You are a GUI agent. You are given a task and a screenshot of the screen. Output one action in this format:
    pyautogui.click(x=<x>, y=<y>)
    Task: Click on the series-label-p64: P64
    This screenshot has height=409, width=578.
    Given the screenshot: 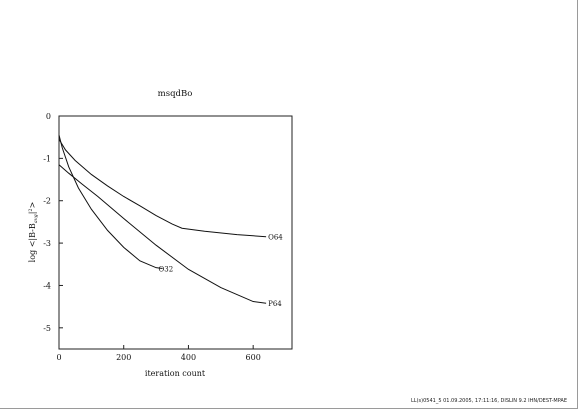 What is the action you would take?
    pyautogui.click(x=275, y=304)
    